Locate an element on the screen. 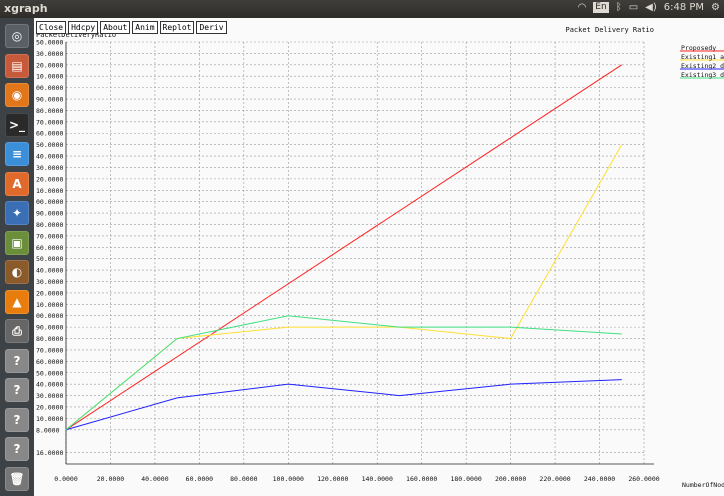  y-tick-label: 16.0000 is located at coordinates (49, 453).